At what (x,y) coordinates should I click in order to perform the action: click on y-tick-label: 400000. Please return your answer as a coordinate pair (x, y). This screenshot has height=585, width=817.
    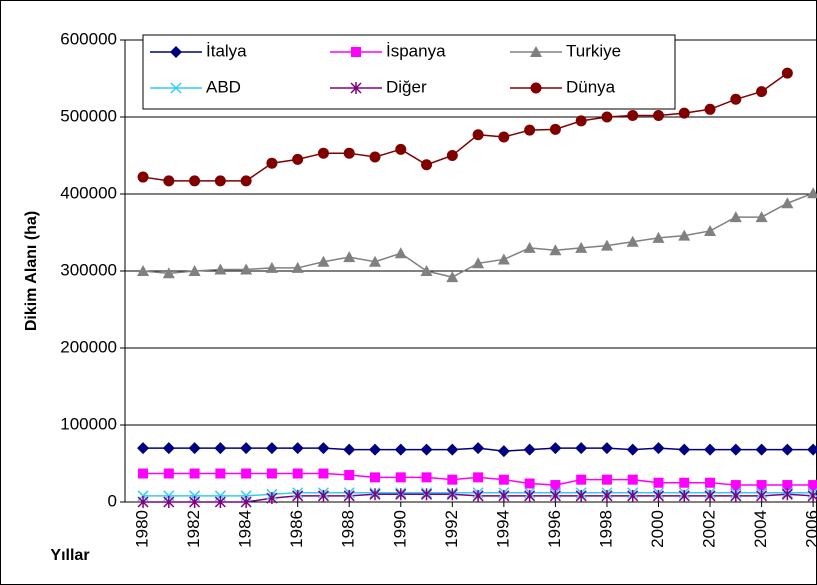
    Looking at the image, I should click on (88, 192).